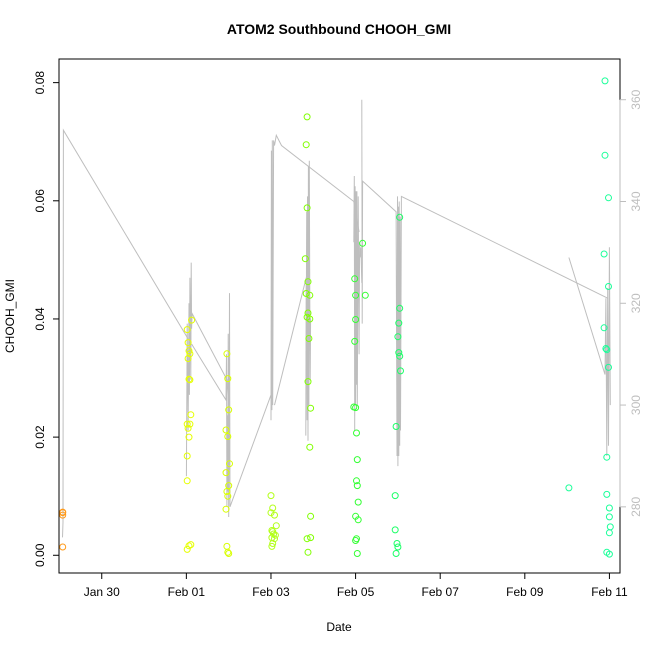  I want to click on y2-tick-label: 320, so click(636, 303).